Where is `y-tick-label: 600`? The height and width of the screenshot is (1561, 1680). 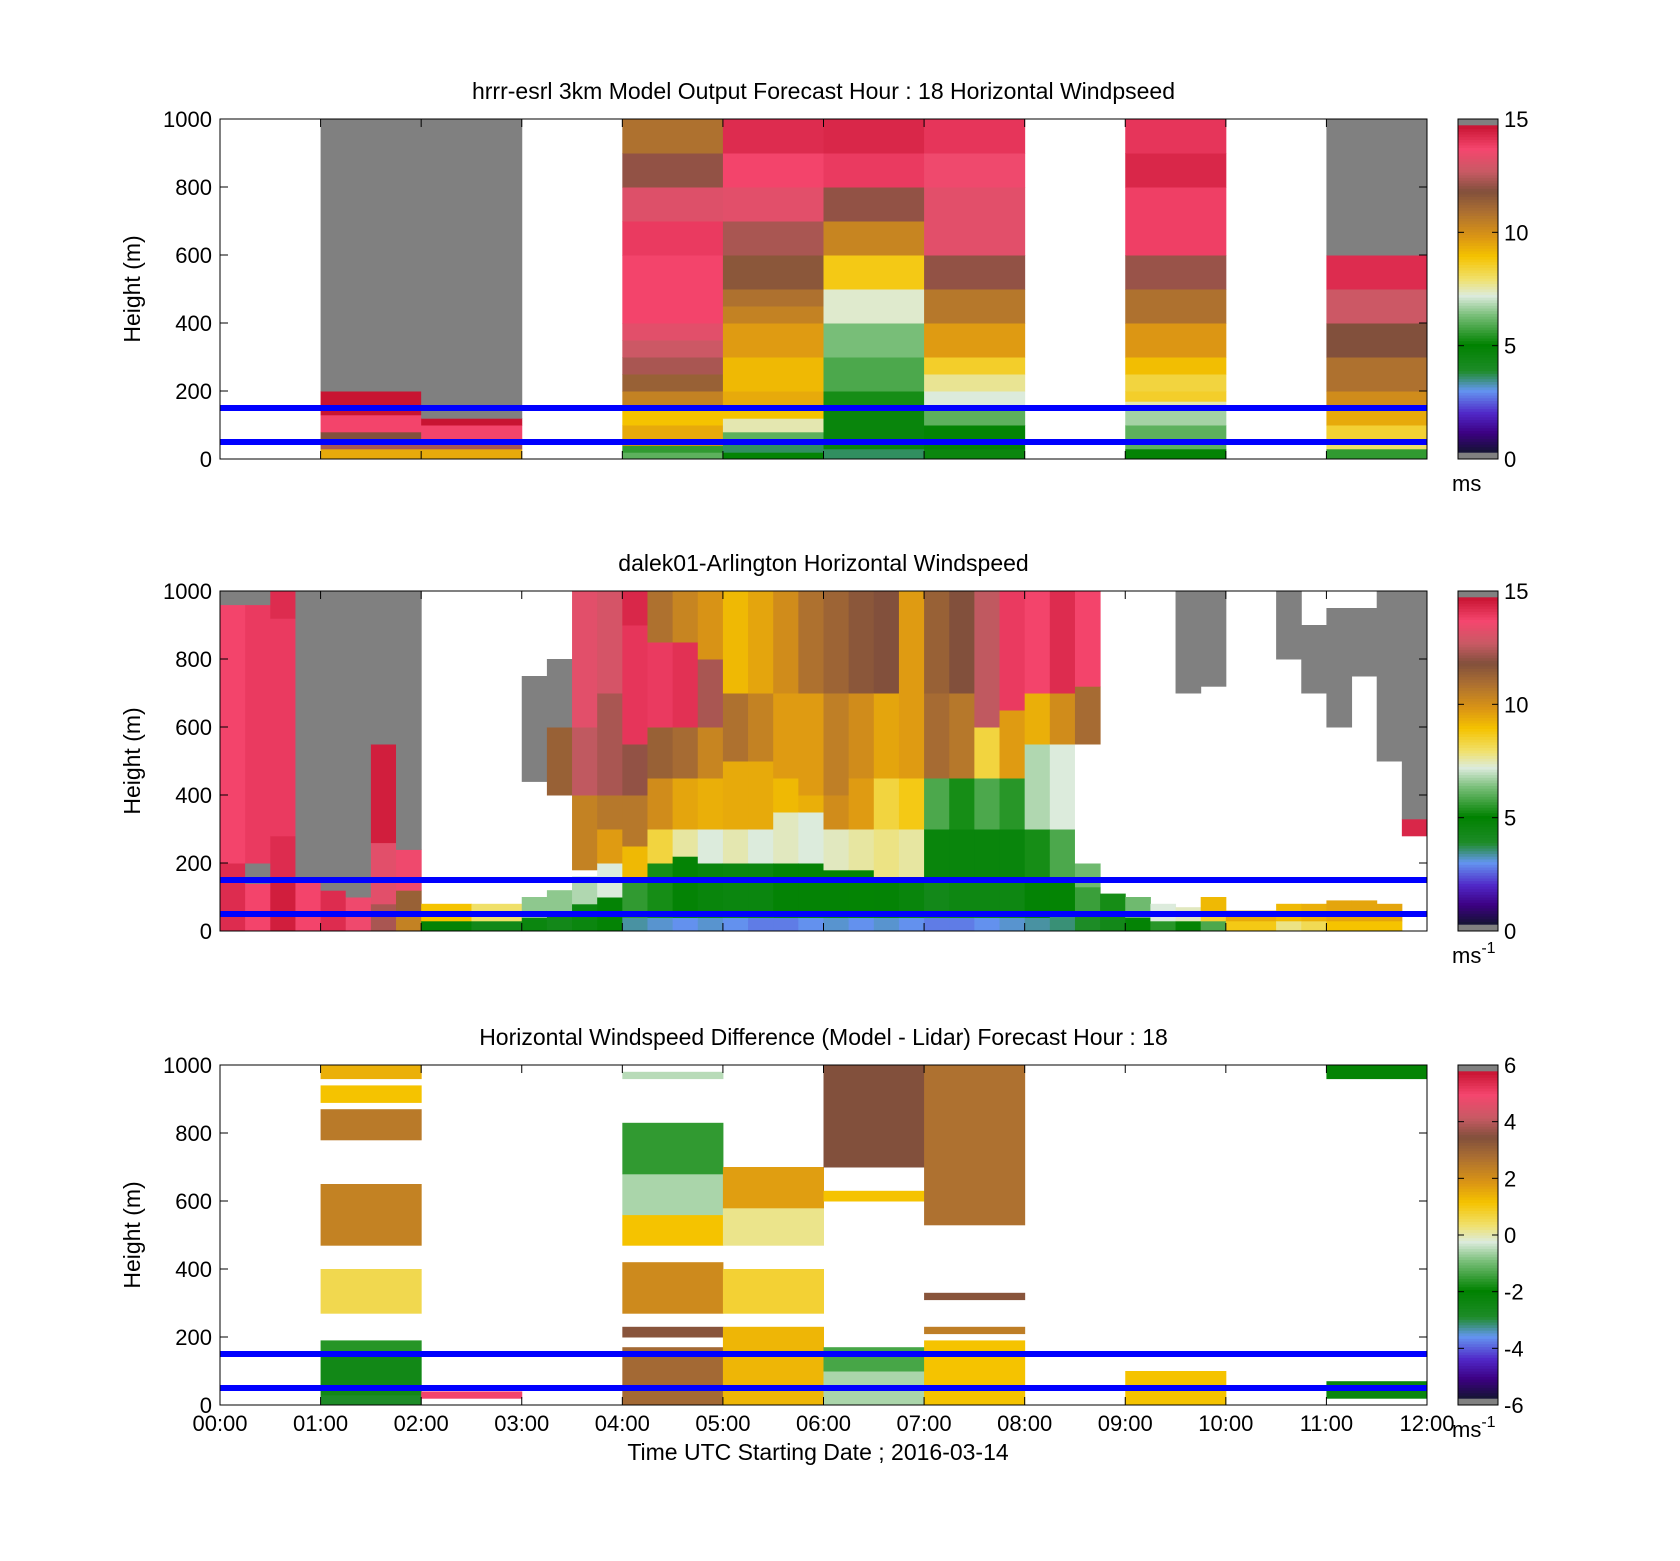
y-tick-label: 600 is located at coordinates (193, 1201).